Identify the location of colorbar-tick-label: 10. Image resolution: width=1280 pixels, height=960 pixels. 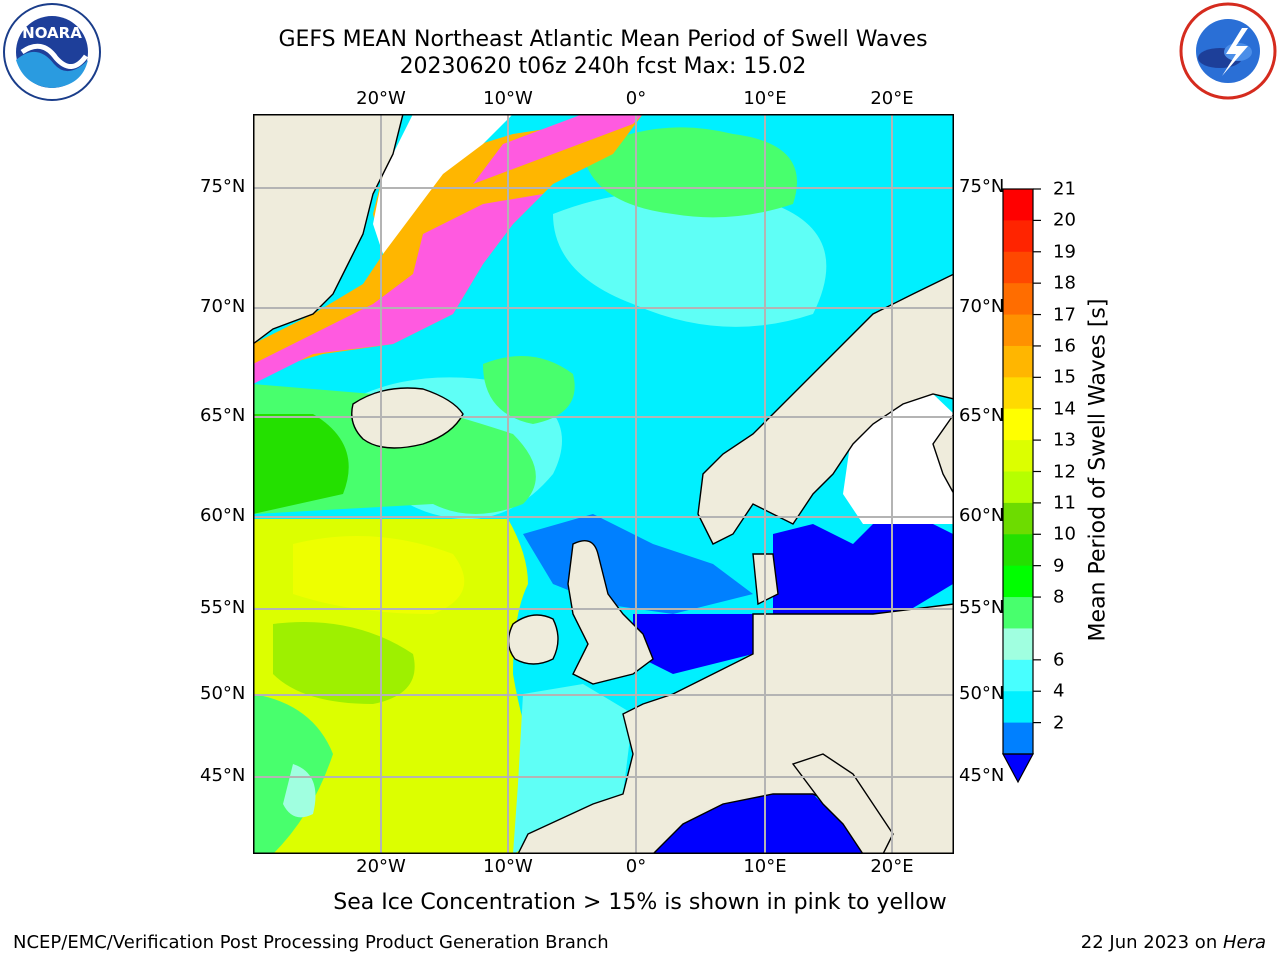
(1064, 534).